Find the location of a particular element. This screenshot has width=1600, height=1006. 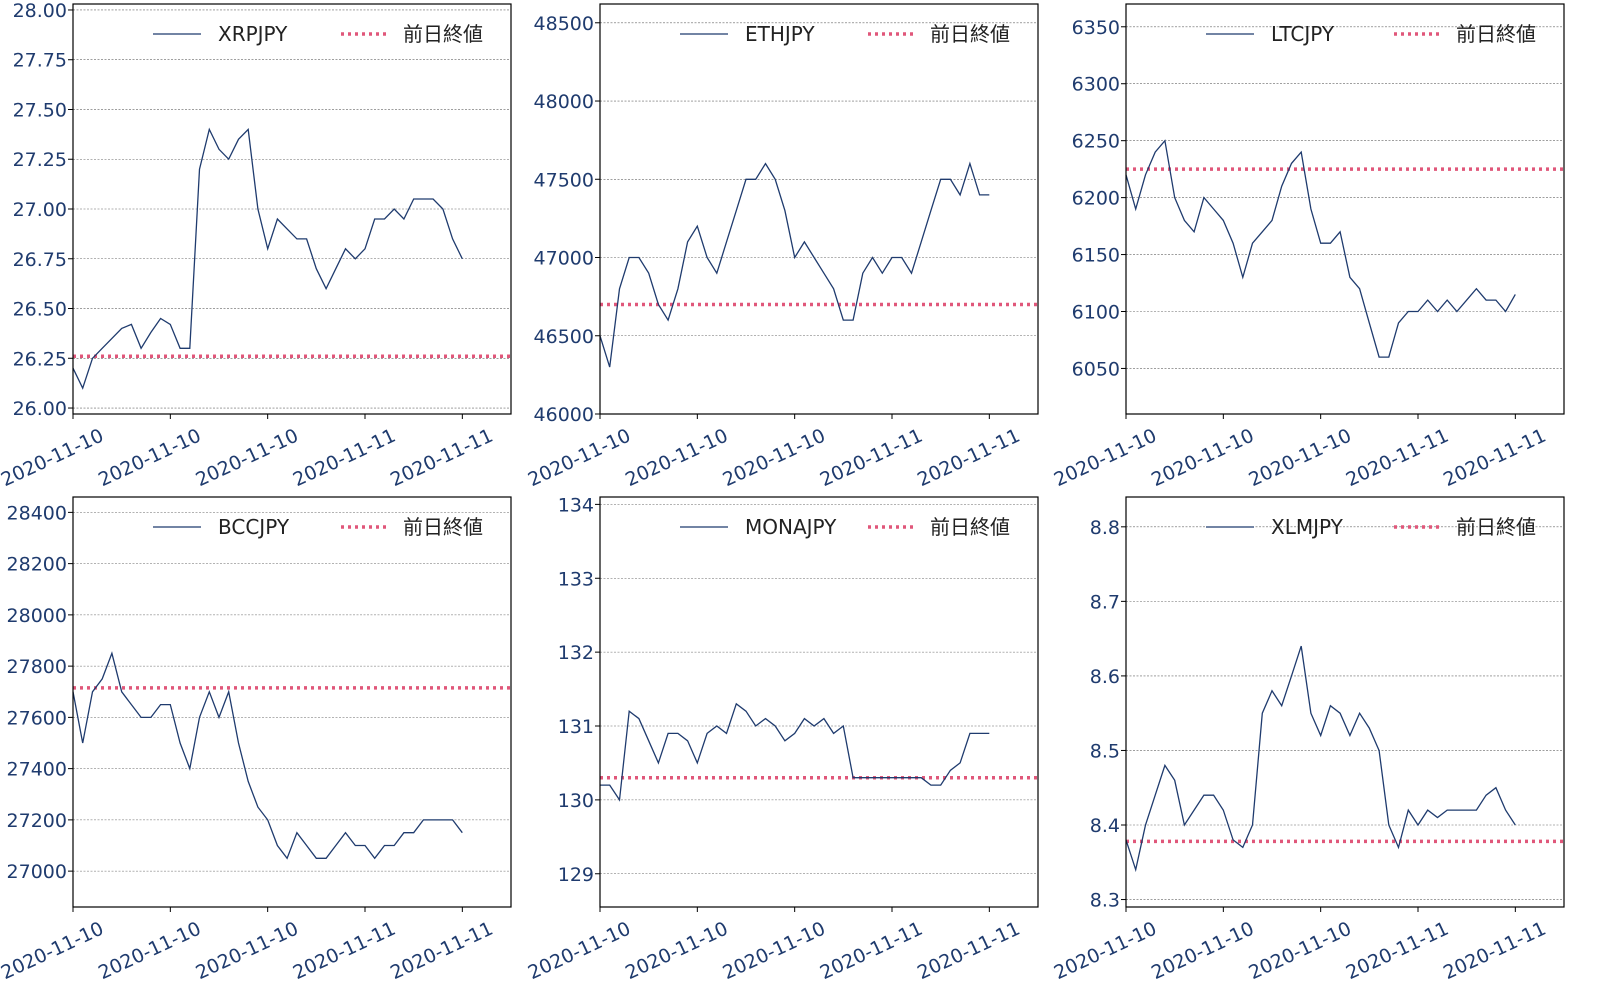

y-tick-label: 131 is located at coordinates (576, 727).